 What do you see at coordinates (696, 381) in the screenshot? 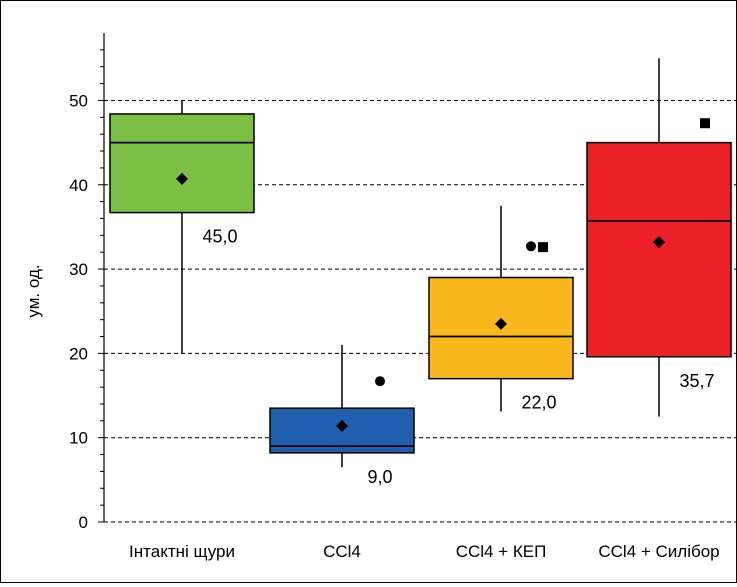
I see `median-value-label: 35,7` at bounding box center [696, 381].